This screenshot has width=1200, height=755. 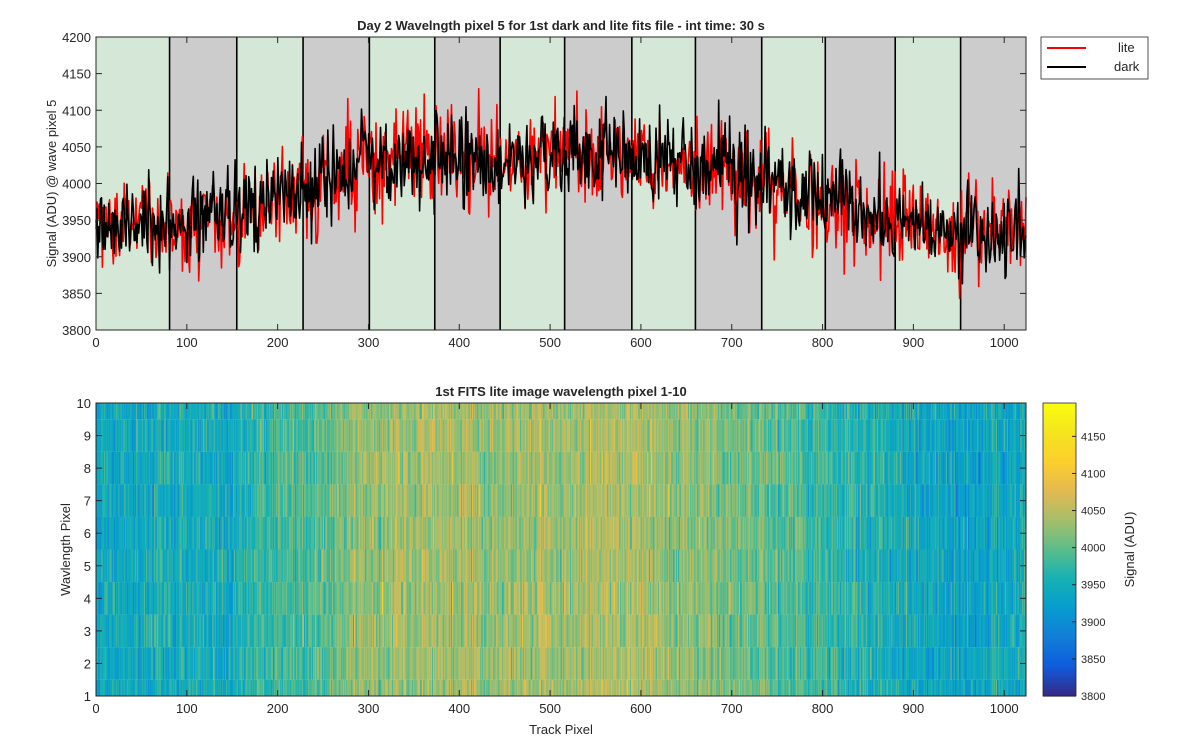 What do you see at coordinates (641, 342) in the screenshot?
I see `x-tick-label: 600` at bounding box center [641, 342].